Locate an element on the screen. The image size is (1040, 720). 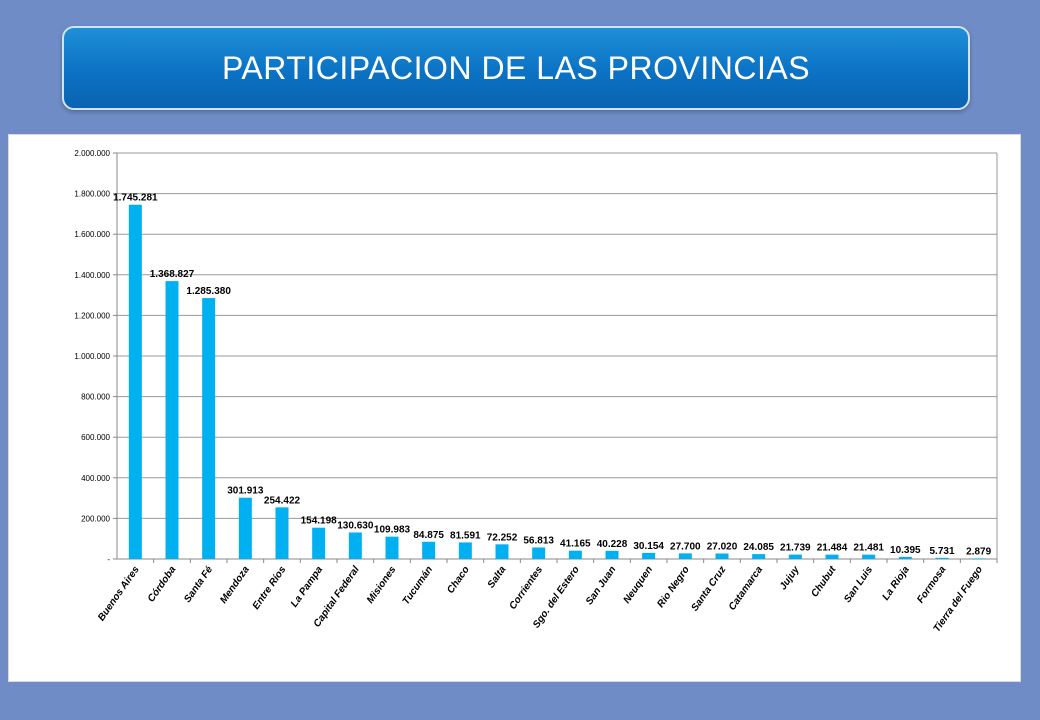
data-label: 56.813 is located at coordinates (538, 540).